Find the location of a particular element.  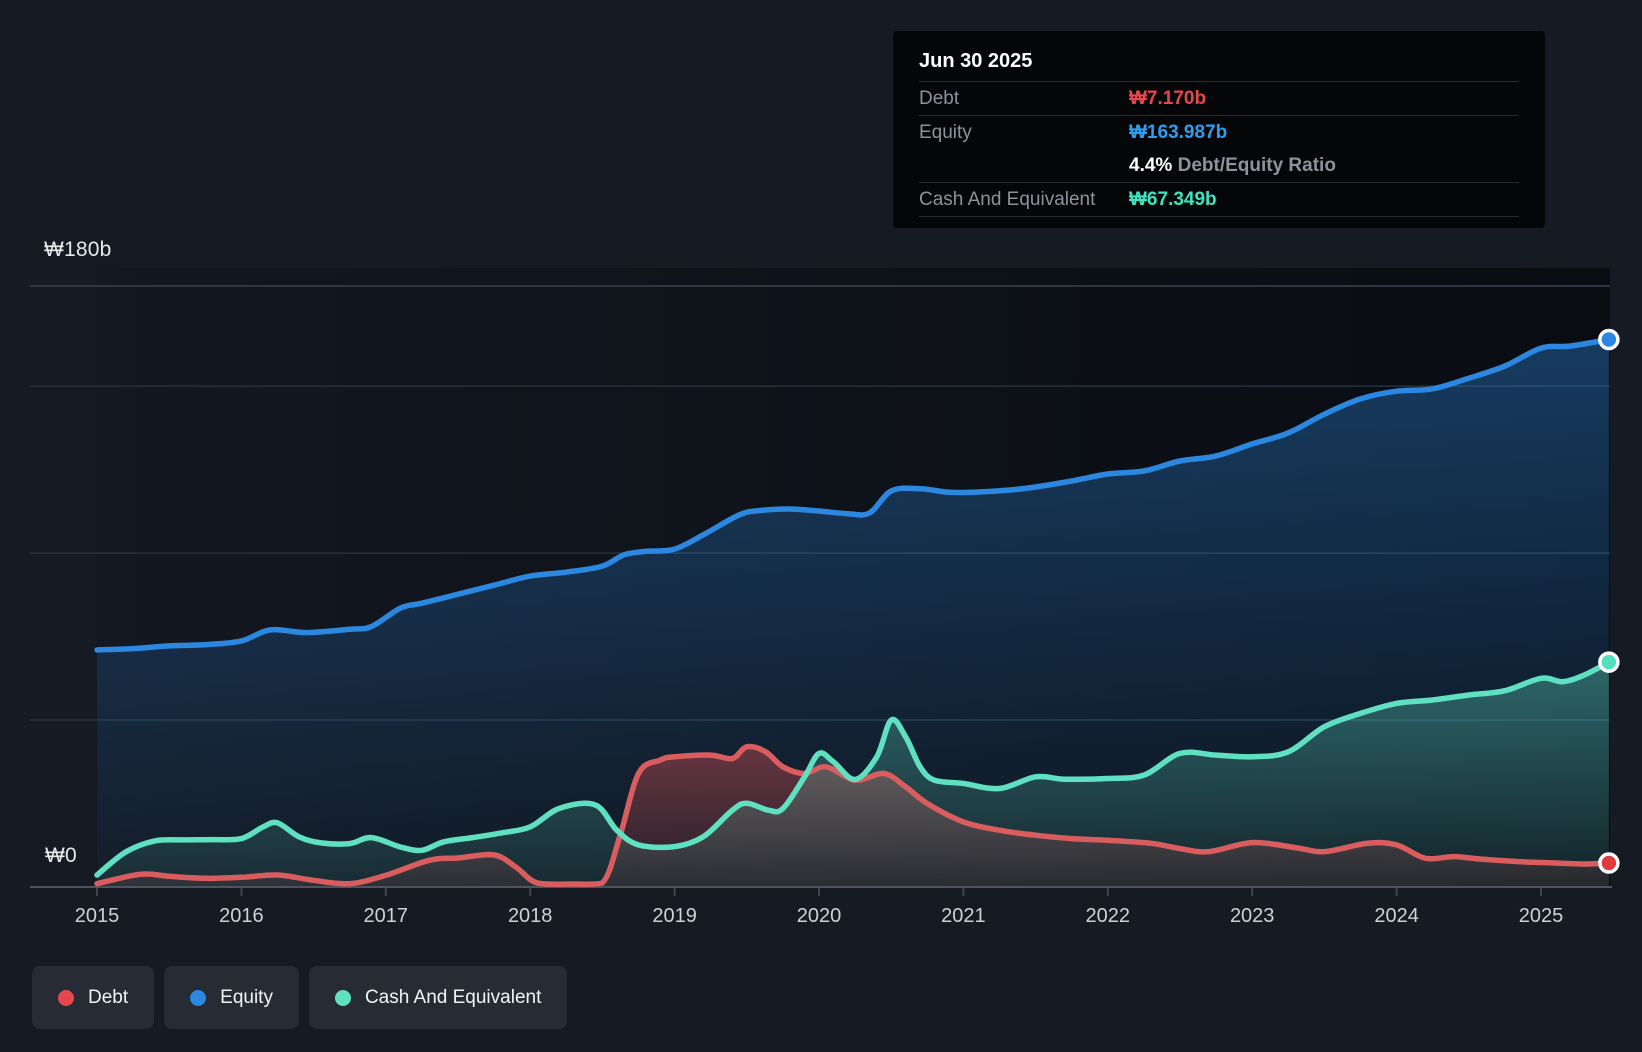

tooltip-ratio-value: 4.4% is located at coordinates (1151, 165).